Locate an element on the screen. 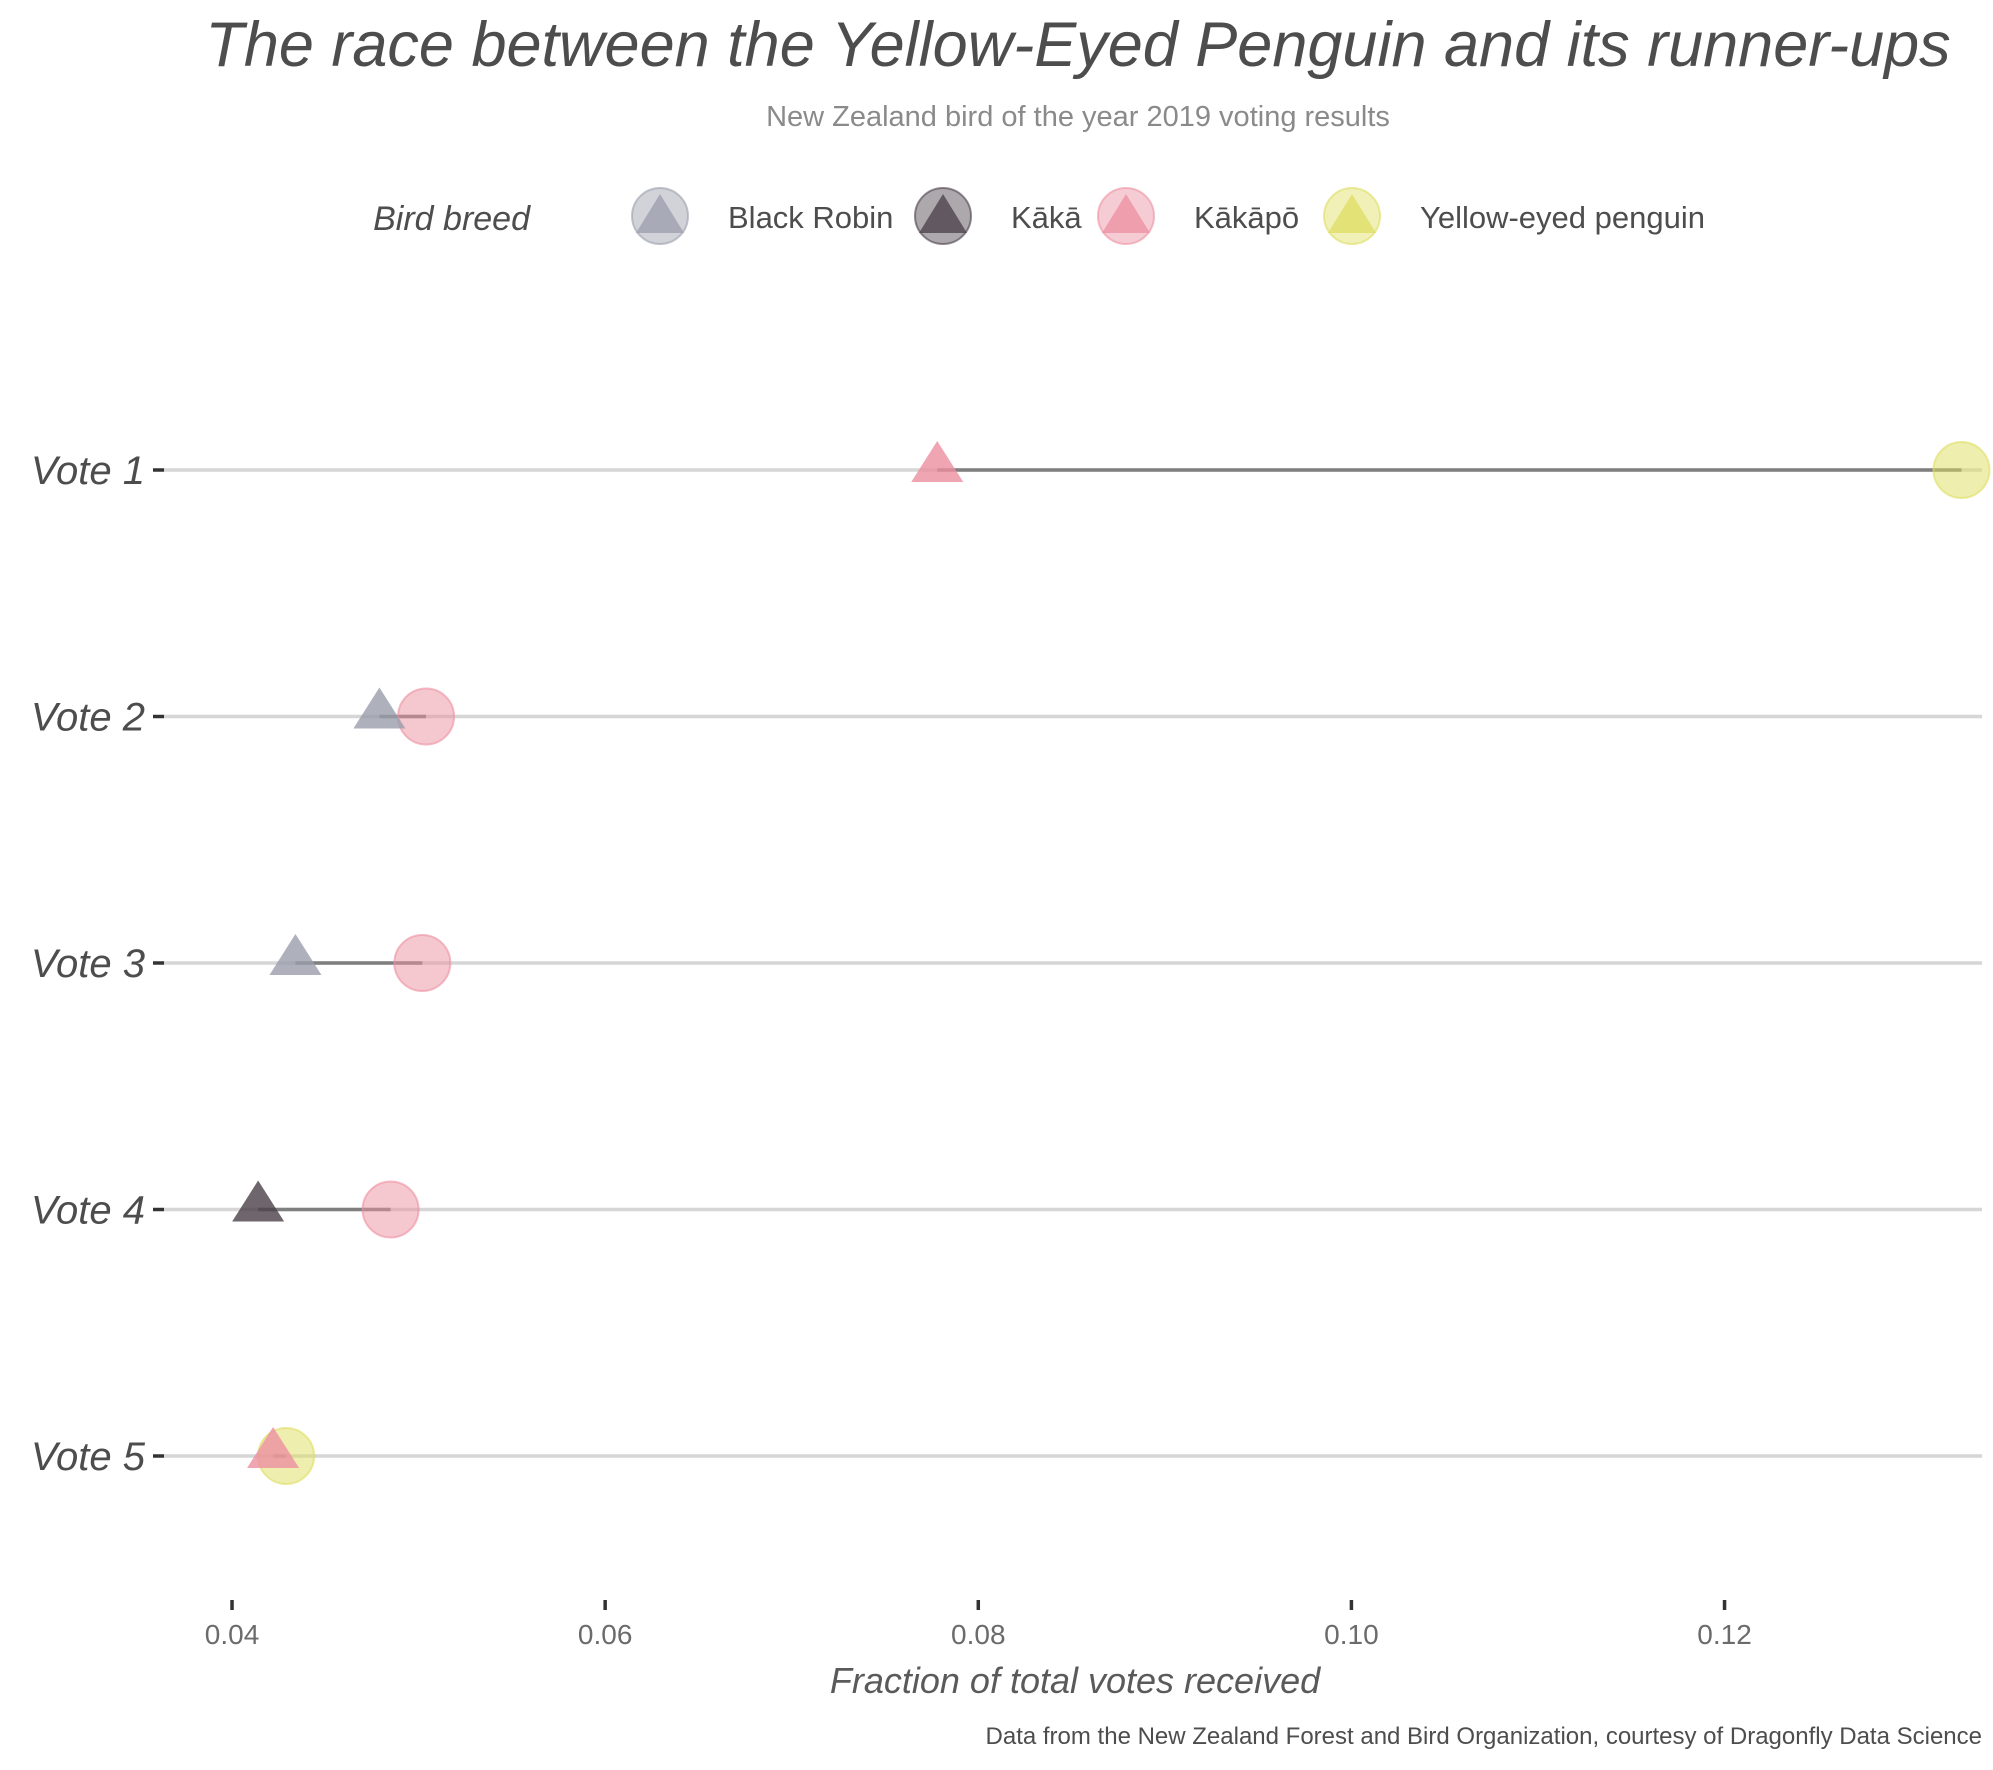  legend-title: Bird breed is located at coordinates (452, 219).